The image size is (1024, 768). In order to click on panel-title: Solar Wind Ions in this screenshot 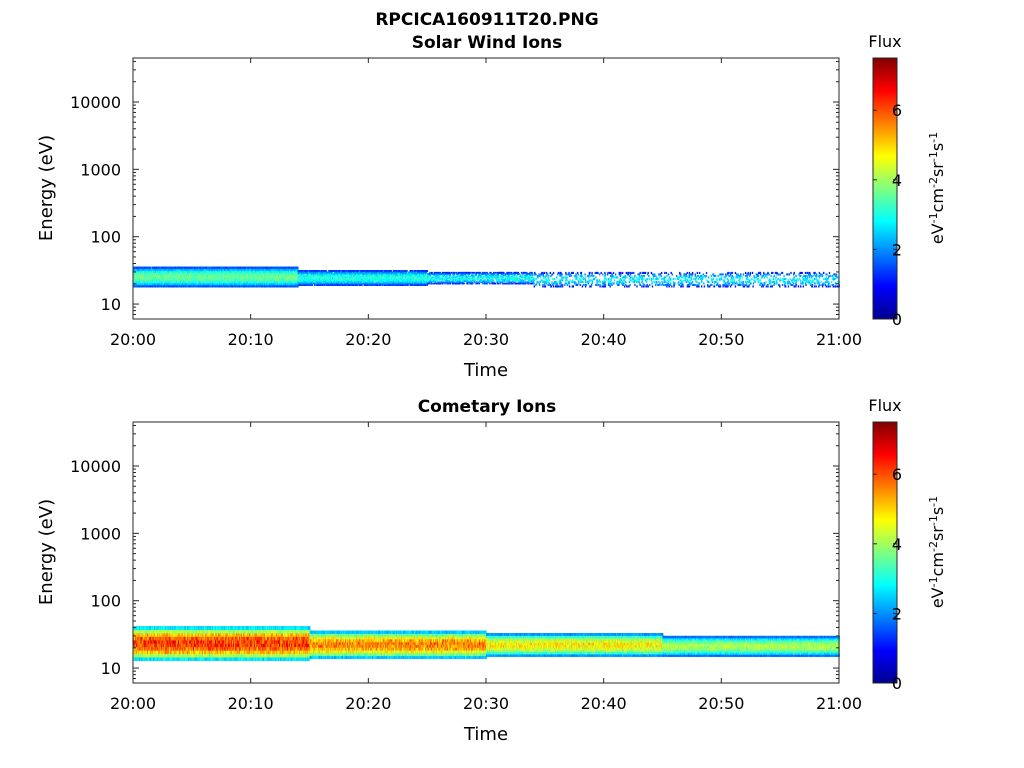, I will do `click(487, 43)`.